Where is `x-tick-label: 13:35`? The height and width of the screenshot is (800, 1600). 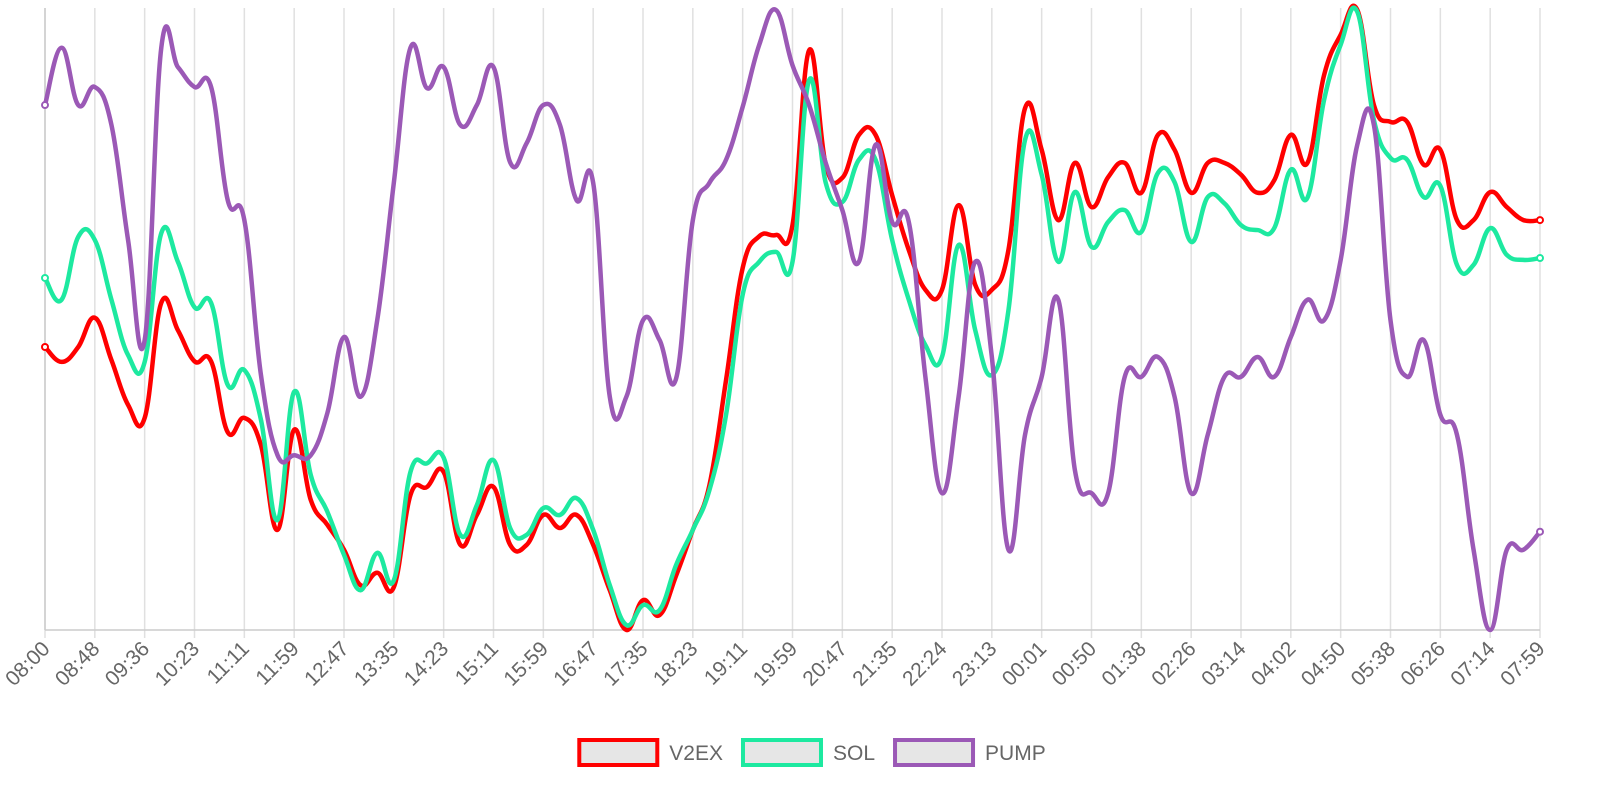
x-tick-label: 13:35 is located at coordinates (376, 663).